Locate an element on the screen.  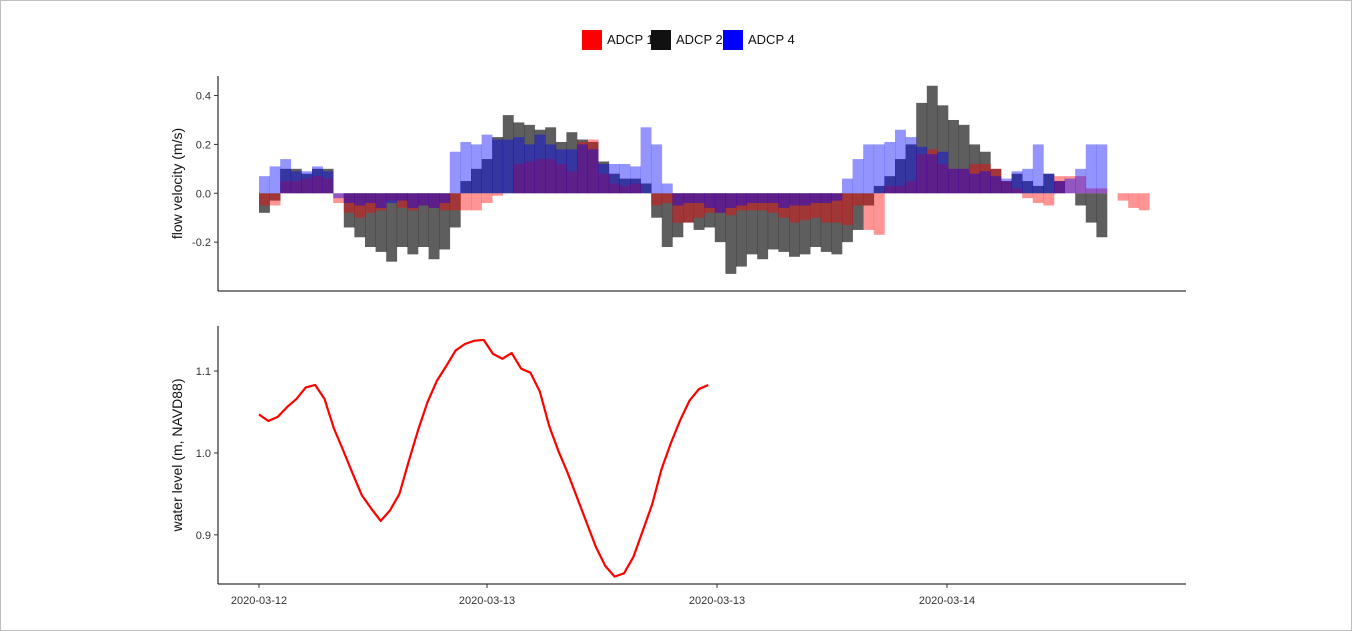
legend-label: ADCP 2 is located at coordinates (699, 39).